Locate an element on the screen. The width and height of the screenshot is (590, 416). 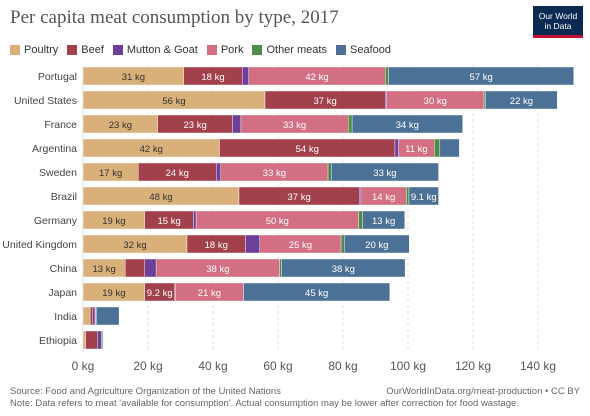
data-label: 24 kg is located at coordinates (177, 173).